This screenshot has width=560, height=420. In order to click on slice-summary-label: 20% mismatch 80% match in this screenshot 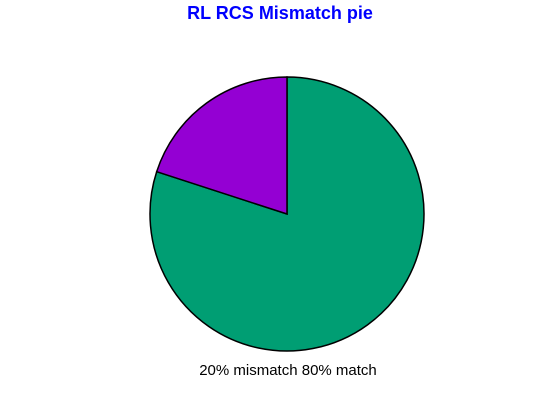, I will do `click(288, 370)`.